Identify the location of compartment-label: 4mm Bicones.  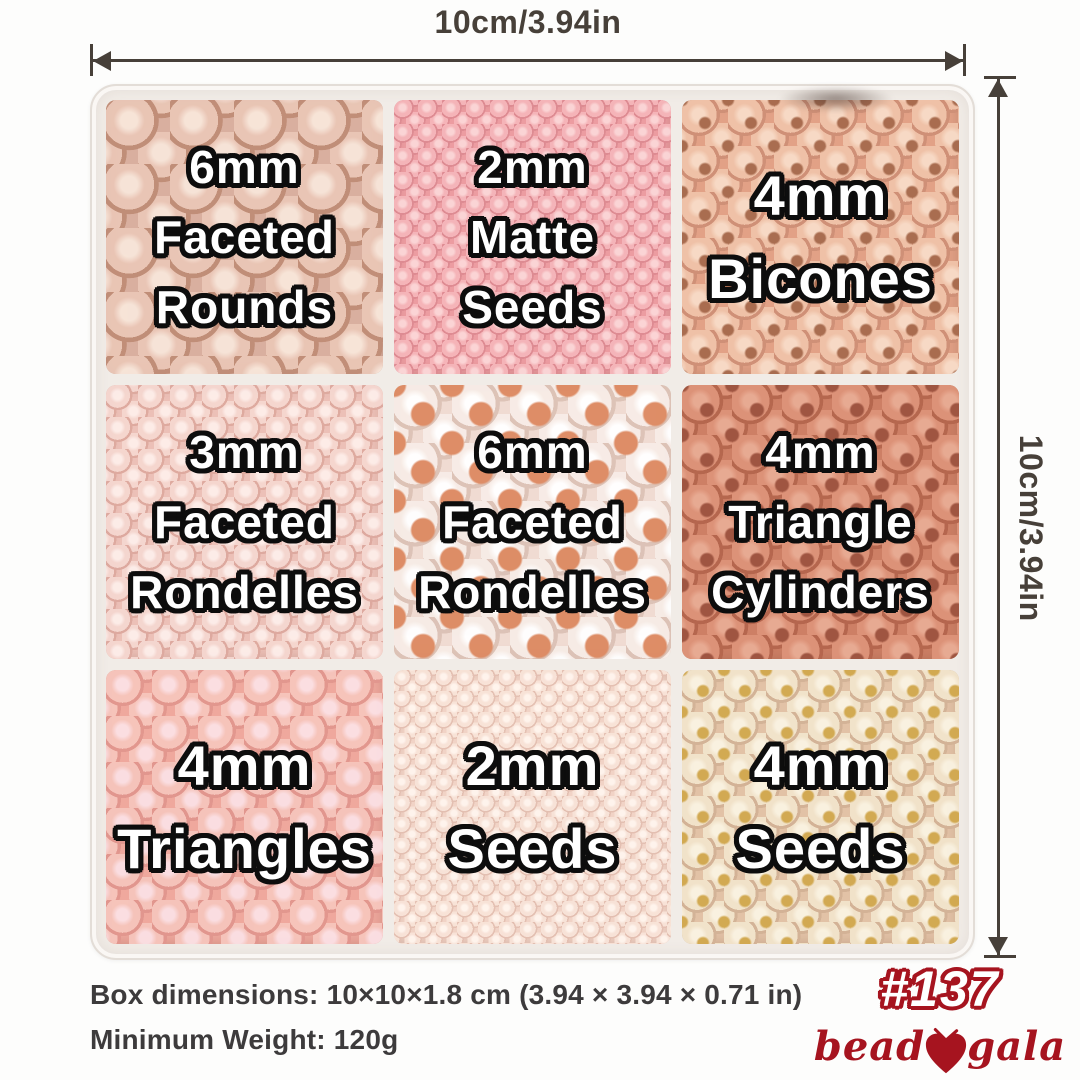
(820, 237).